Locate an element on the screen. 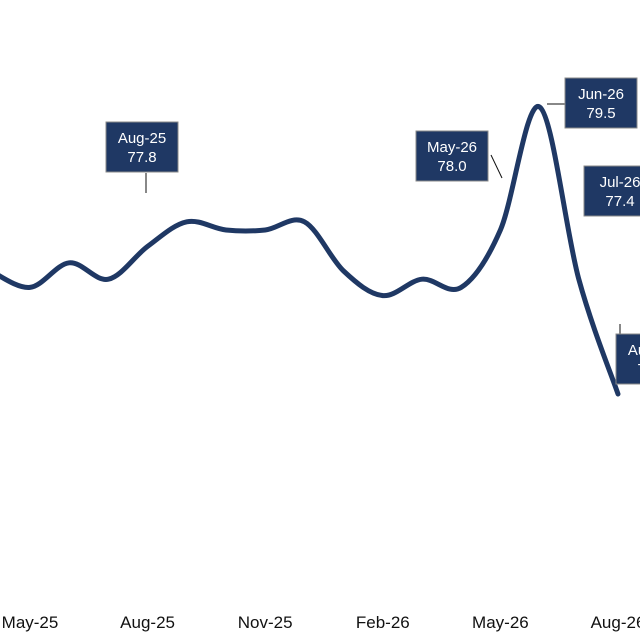 The image size is (640, 640). callout-date-label: Jun-26 is located at coordinates (601, 94).